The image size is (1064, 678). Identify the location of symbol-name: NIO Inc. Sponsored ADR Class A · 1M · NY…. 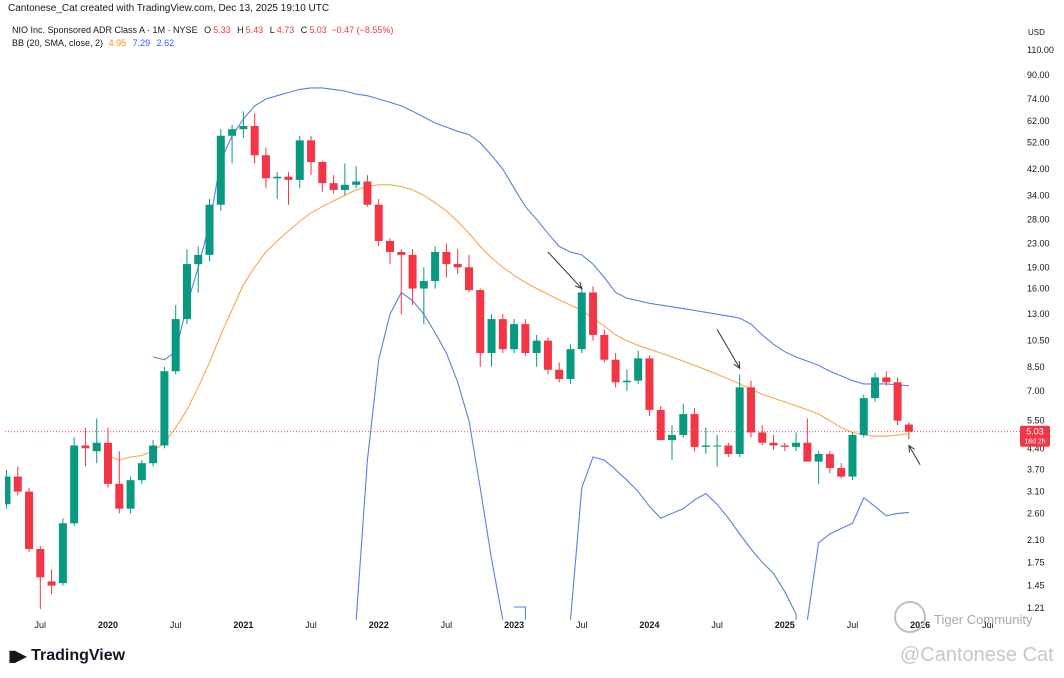
(105, 30).